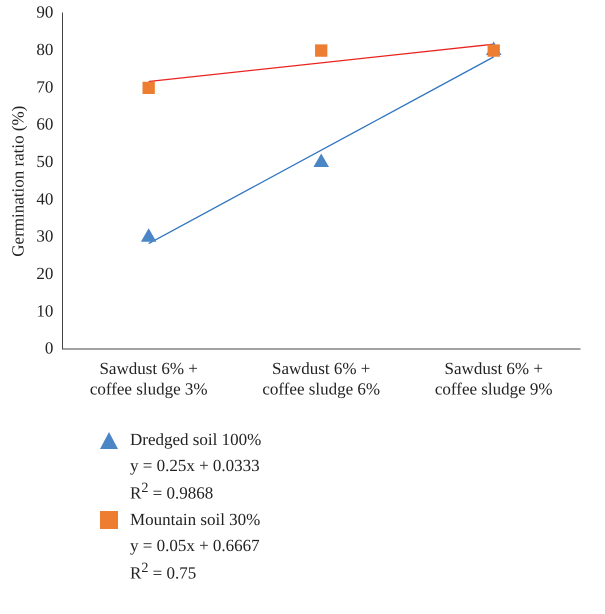 The image size is (605, 614). Describe the element at coordinates (45, 273) in the screenshot. I see `y-tick-label: 20` at that location.